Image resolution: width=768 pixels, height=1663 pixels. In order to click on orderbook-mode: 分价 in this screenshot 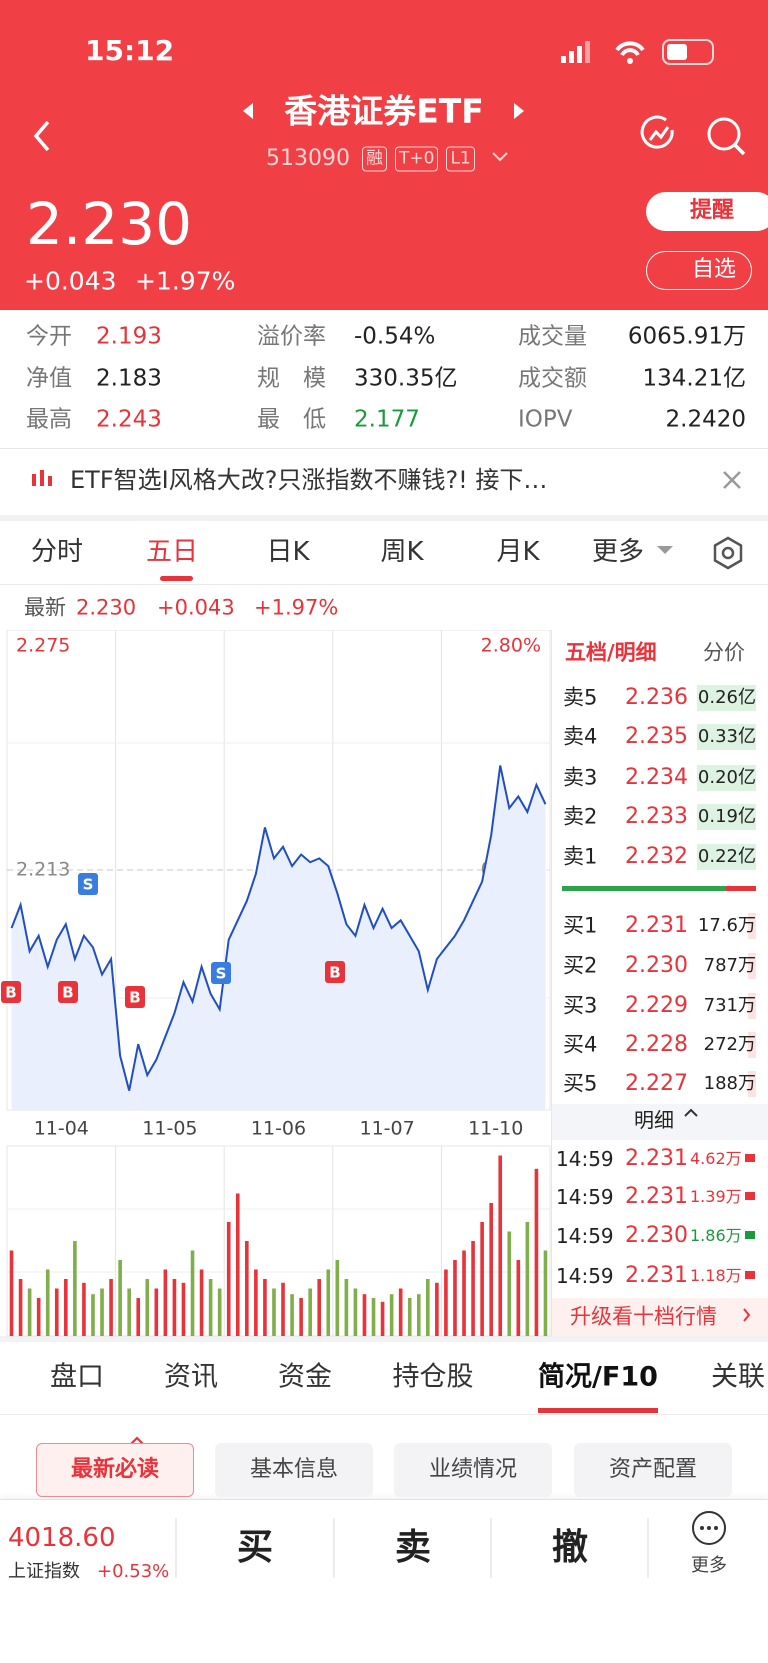, I will do `click(724, 652)`.